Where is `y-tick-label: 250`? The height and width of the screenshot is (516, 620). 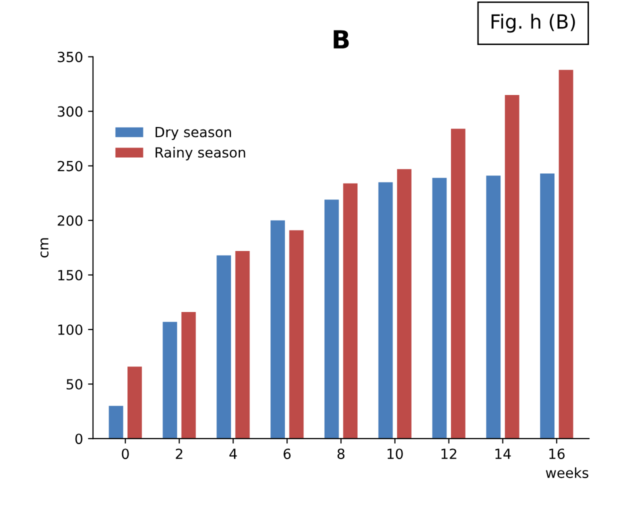 y-tick-label: 250 is located at coordinates (70, 166).